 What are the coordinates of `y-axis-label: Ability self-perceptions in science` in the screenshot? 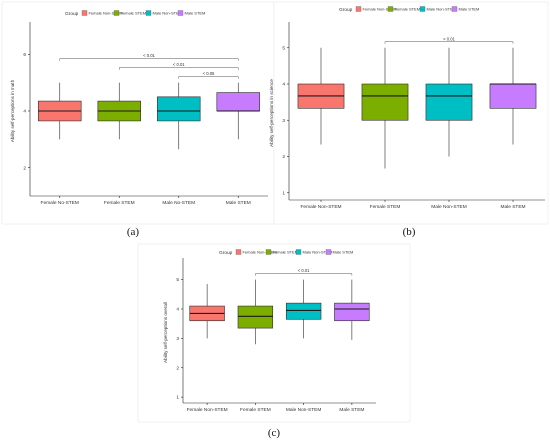 It's located at (271, 113).